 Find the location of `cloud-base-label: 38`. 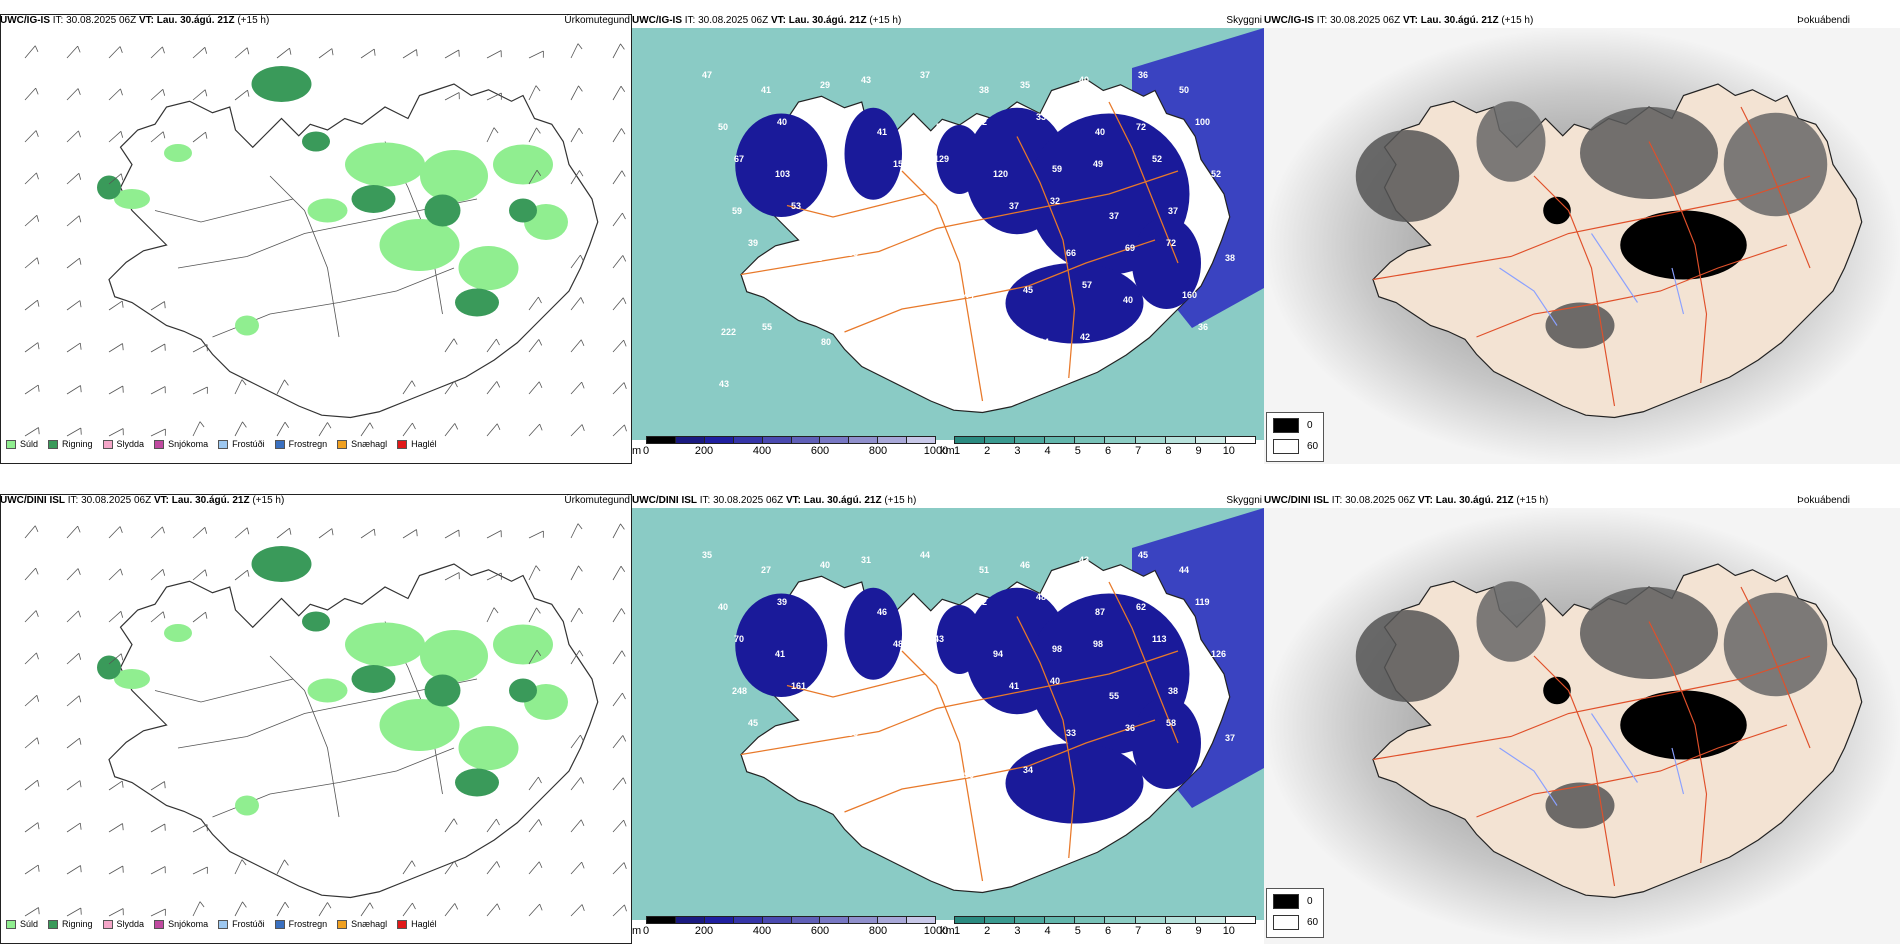

cloud-base-label: 38 is located at coordinates (1230, 258).